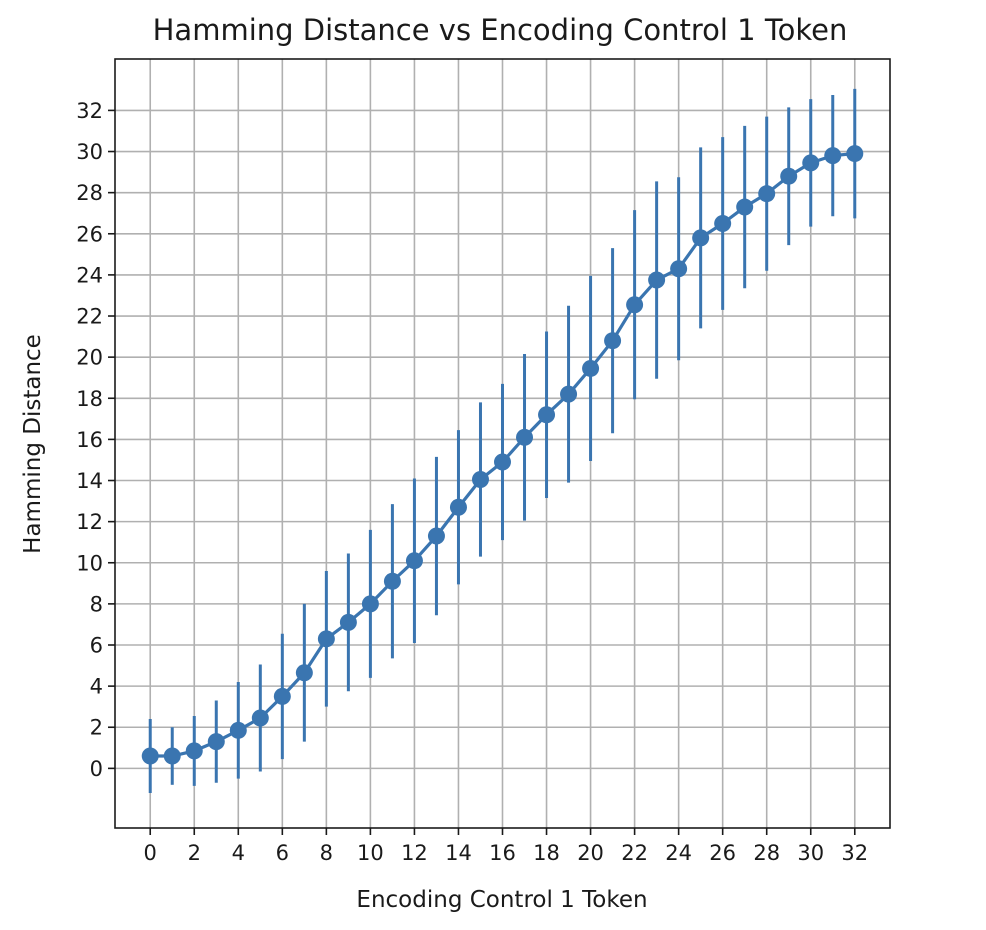 The width and height of the screenshot is (986, 930). I want to click on x-tick-label: 14, so click(458, 853).